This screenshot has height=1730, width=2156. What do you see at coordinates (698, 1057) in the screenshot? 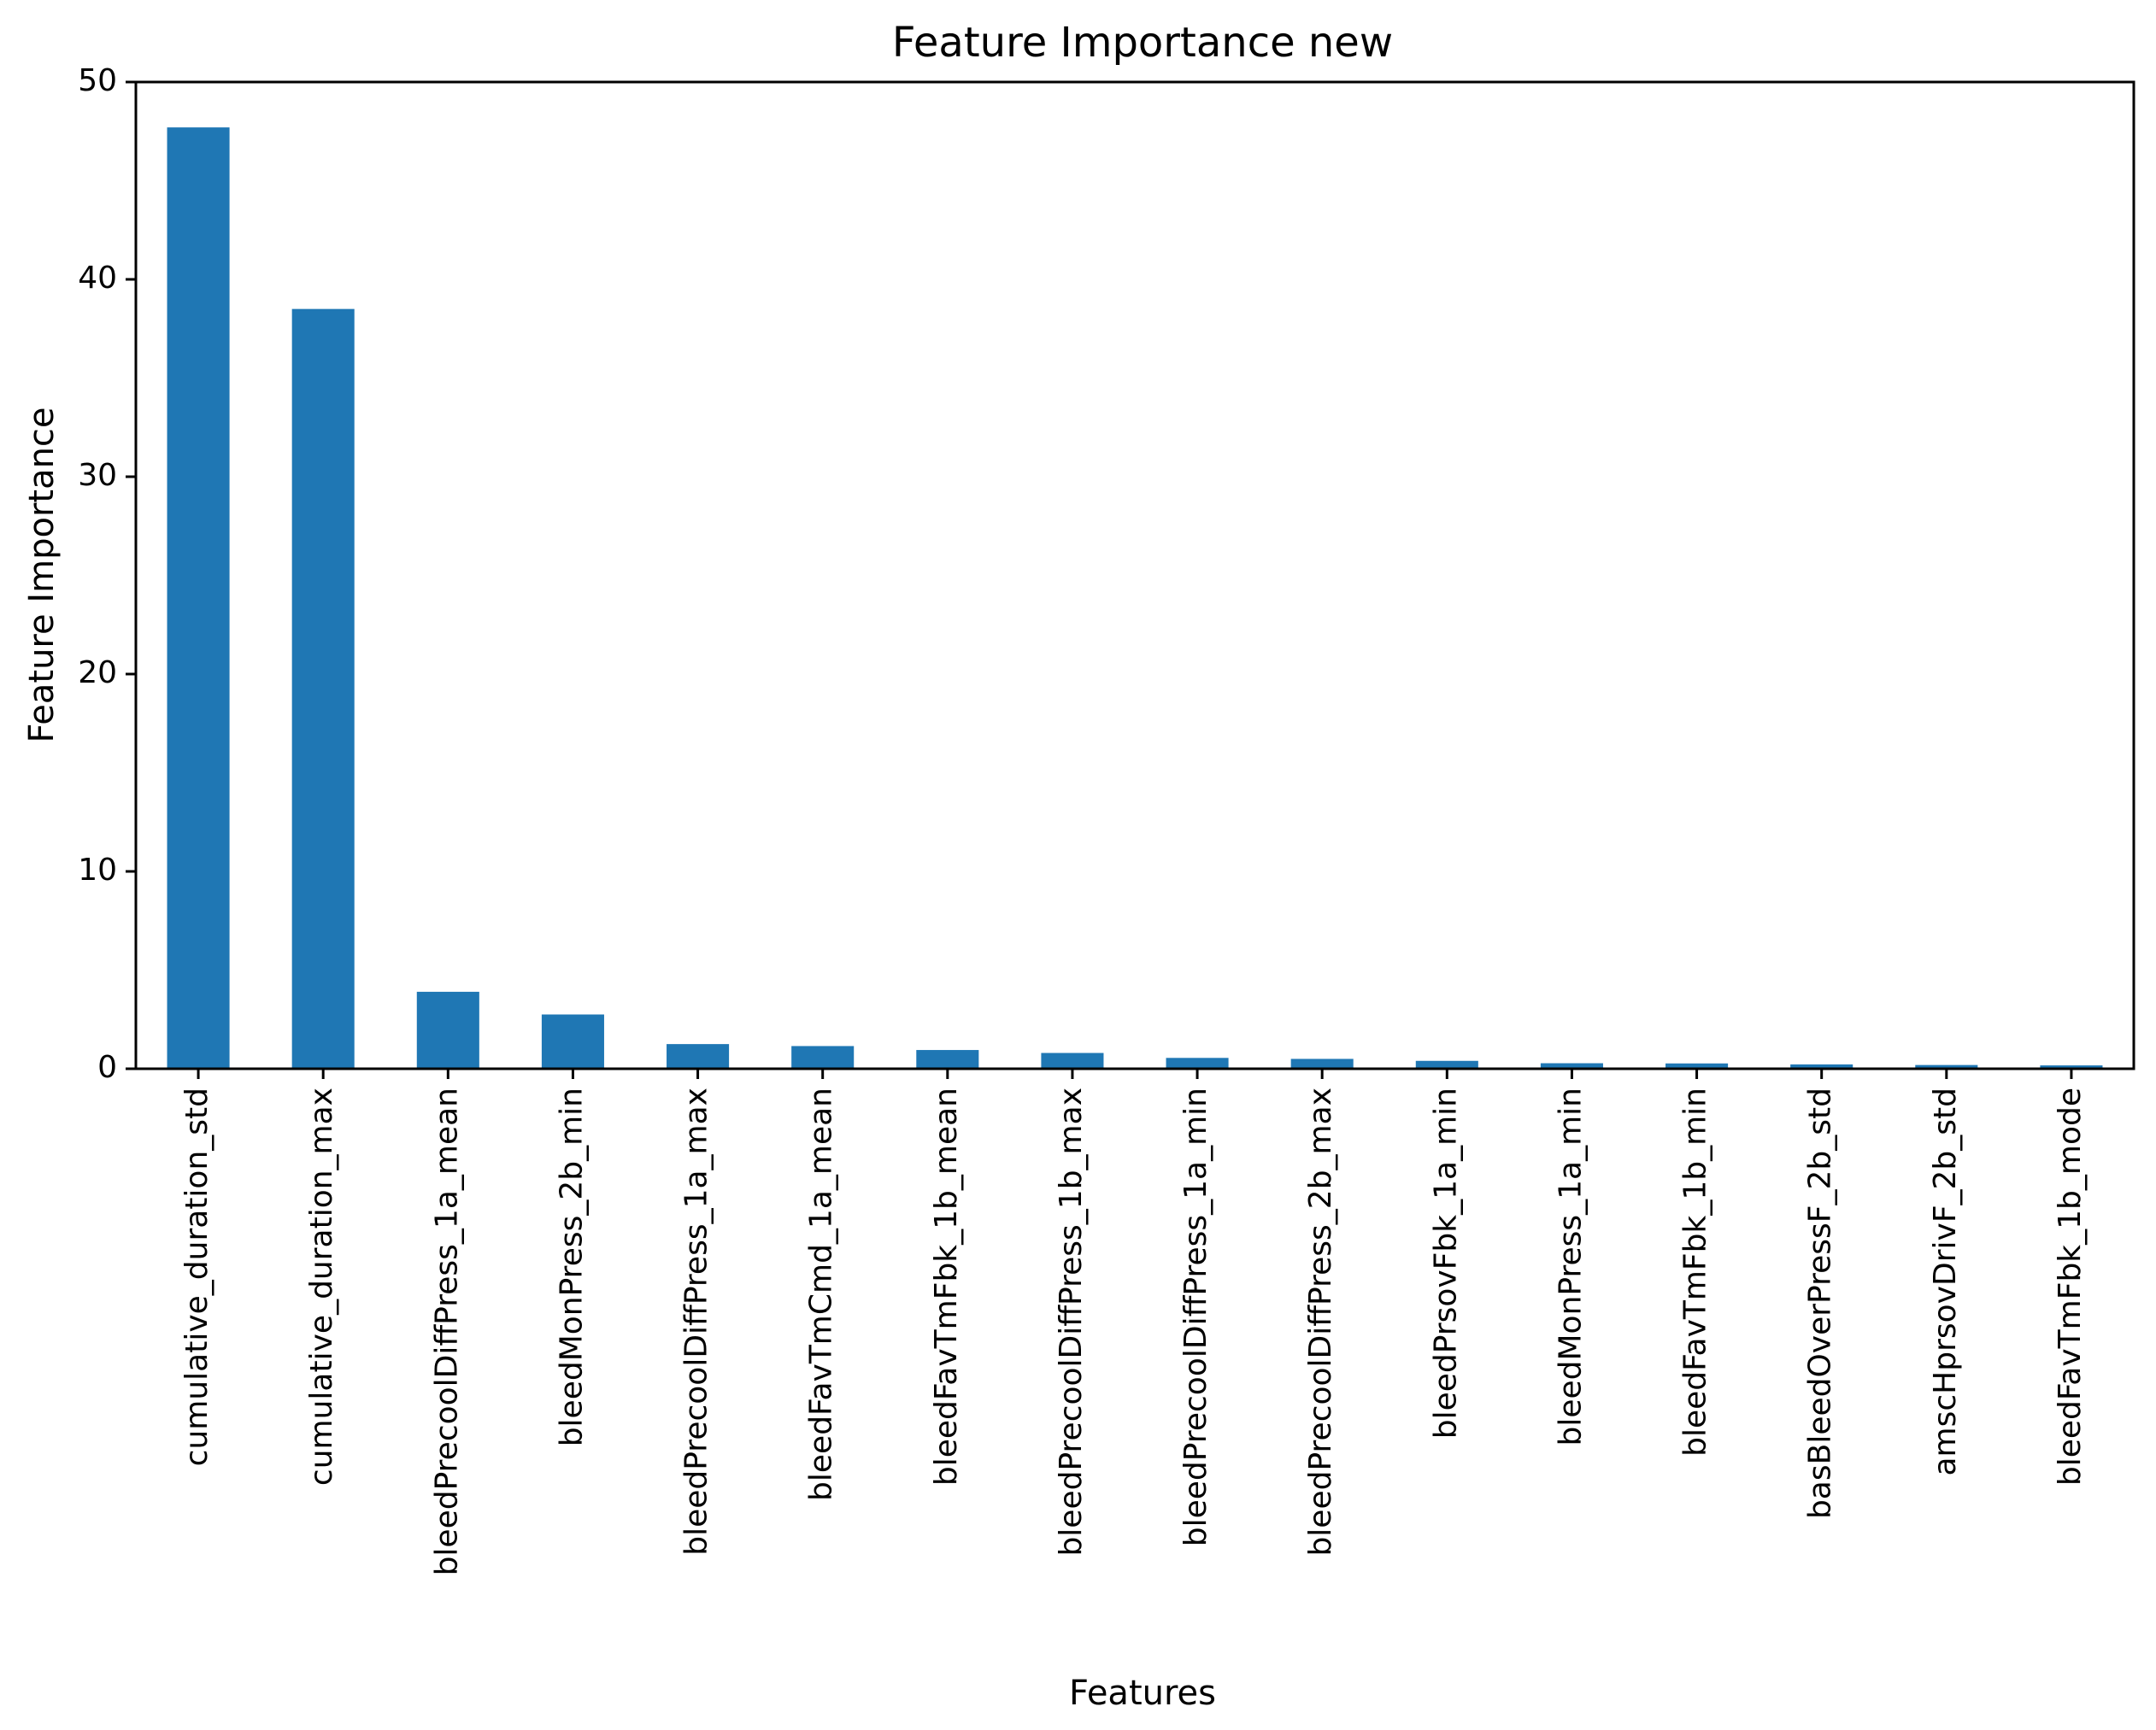
I see `bar-bleedPrecoolDiffPress_1a_max` at bounding box center [698, 1057].